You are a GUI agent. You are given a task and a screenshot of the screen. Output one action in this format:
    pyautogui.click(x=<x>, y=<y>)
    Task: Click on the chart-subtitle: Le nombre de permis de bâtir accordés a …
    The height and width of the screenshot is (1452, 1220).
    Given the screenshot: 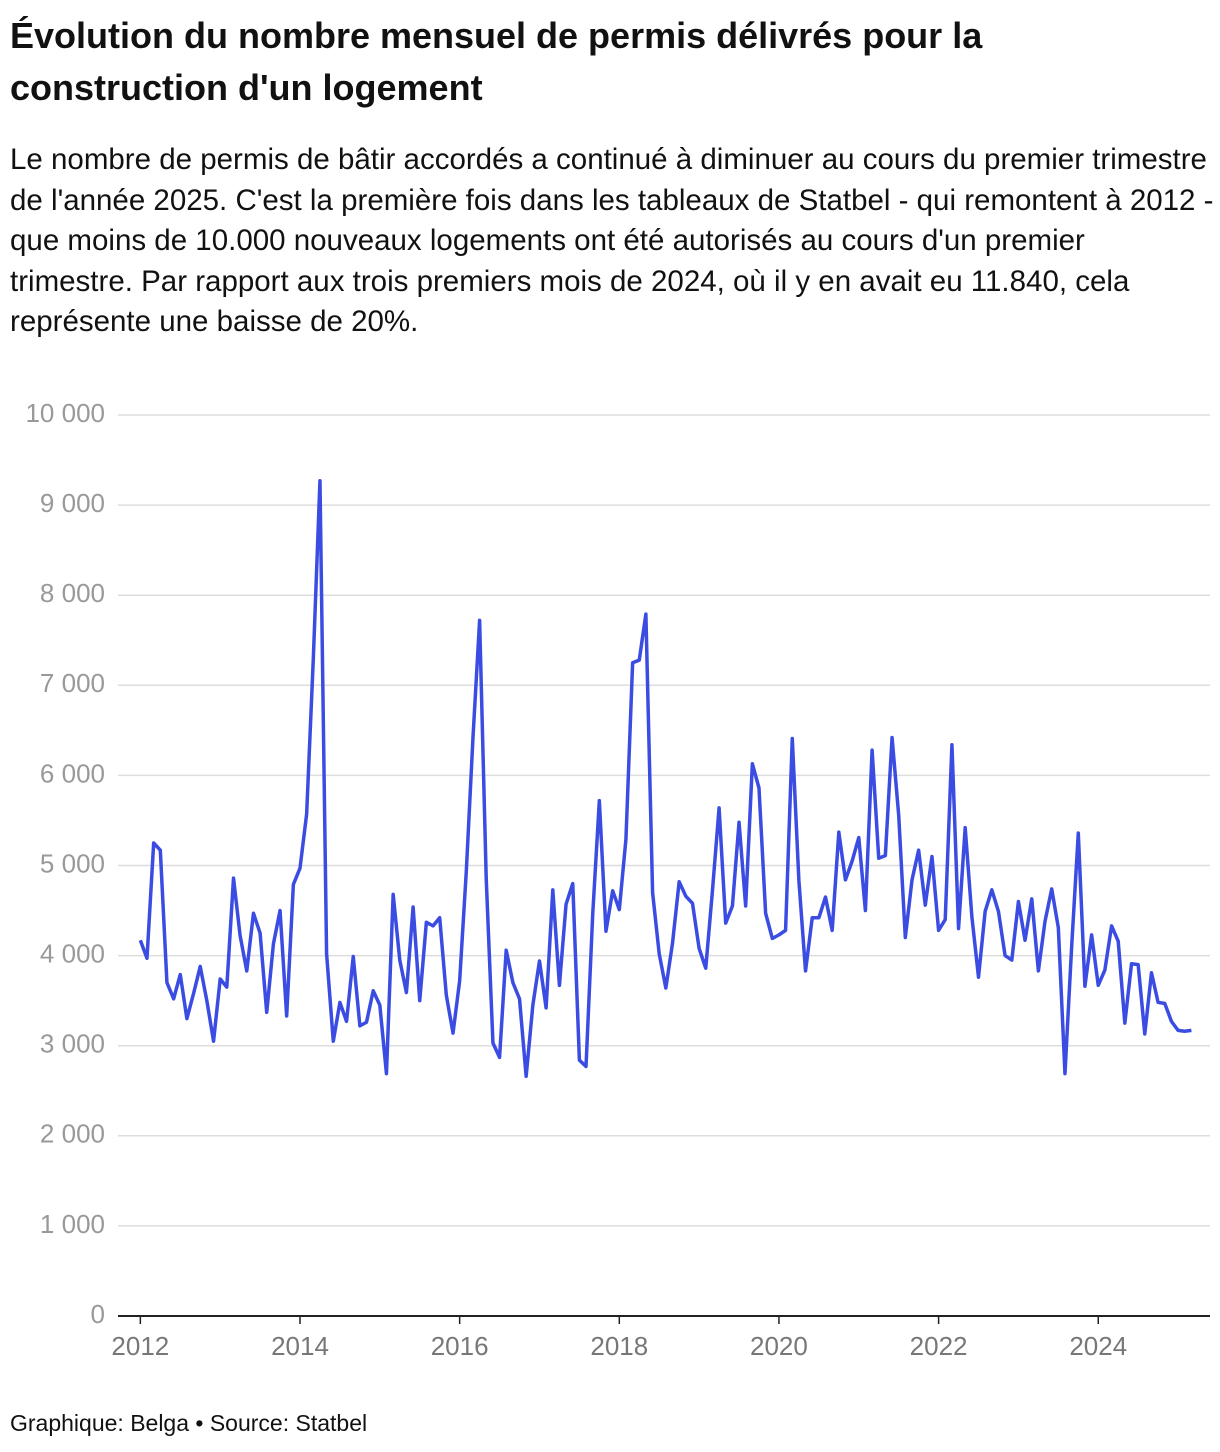 What is the action you would take?
    pyautogui.click(x=612, y=240)
    